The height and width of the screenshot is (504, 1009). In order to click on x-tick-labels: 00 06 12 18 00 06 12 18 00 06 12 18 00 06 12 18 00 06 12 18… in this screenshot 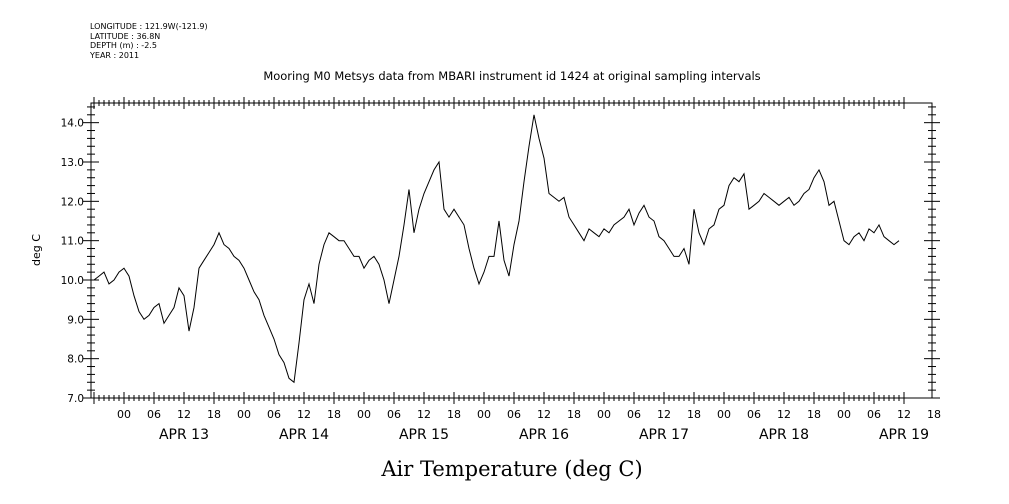, I will do `click(529, 425)`.